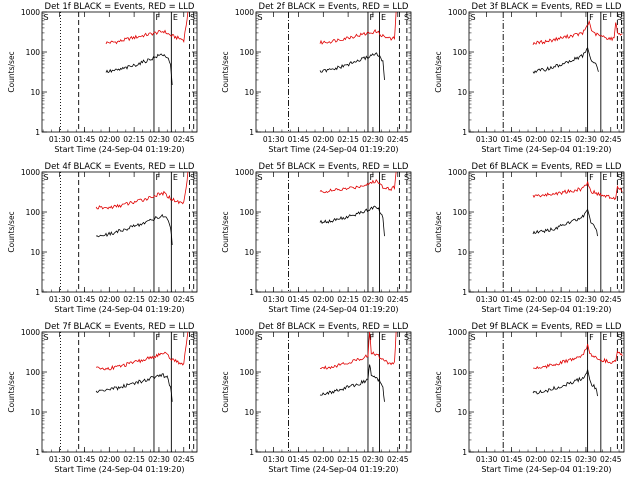 The width and height of the screenshot is (640, 480). Describe the element at coordinates (120, 327) in the screenshot. I see `panel-title: Det 7f BLACK = Events, RED = LLD` at that location.